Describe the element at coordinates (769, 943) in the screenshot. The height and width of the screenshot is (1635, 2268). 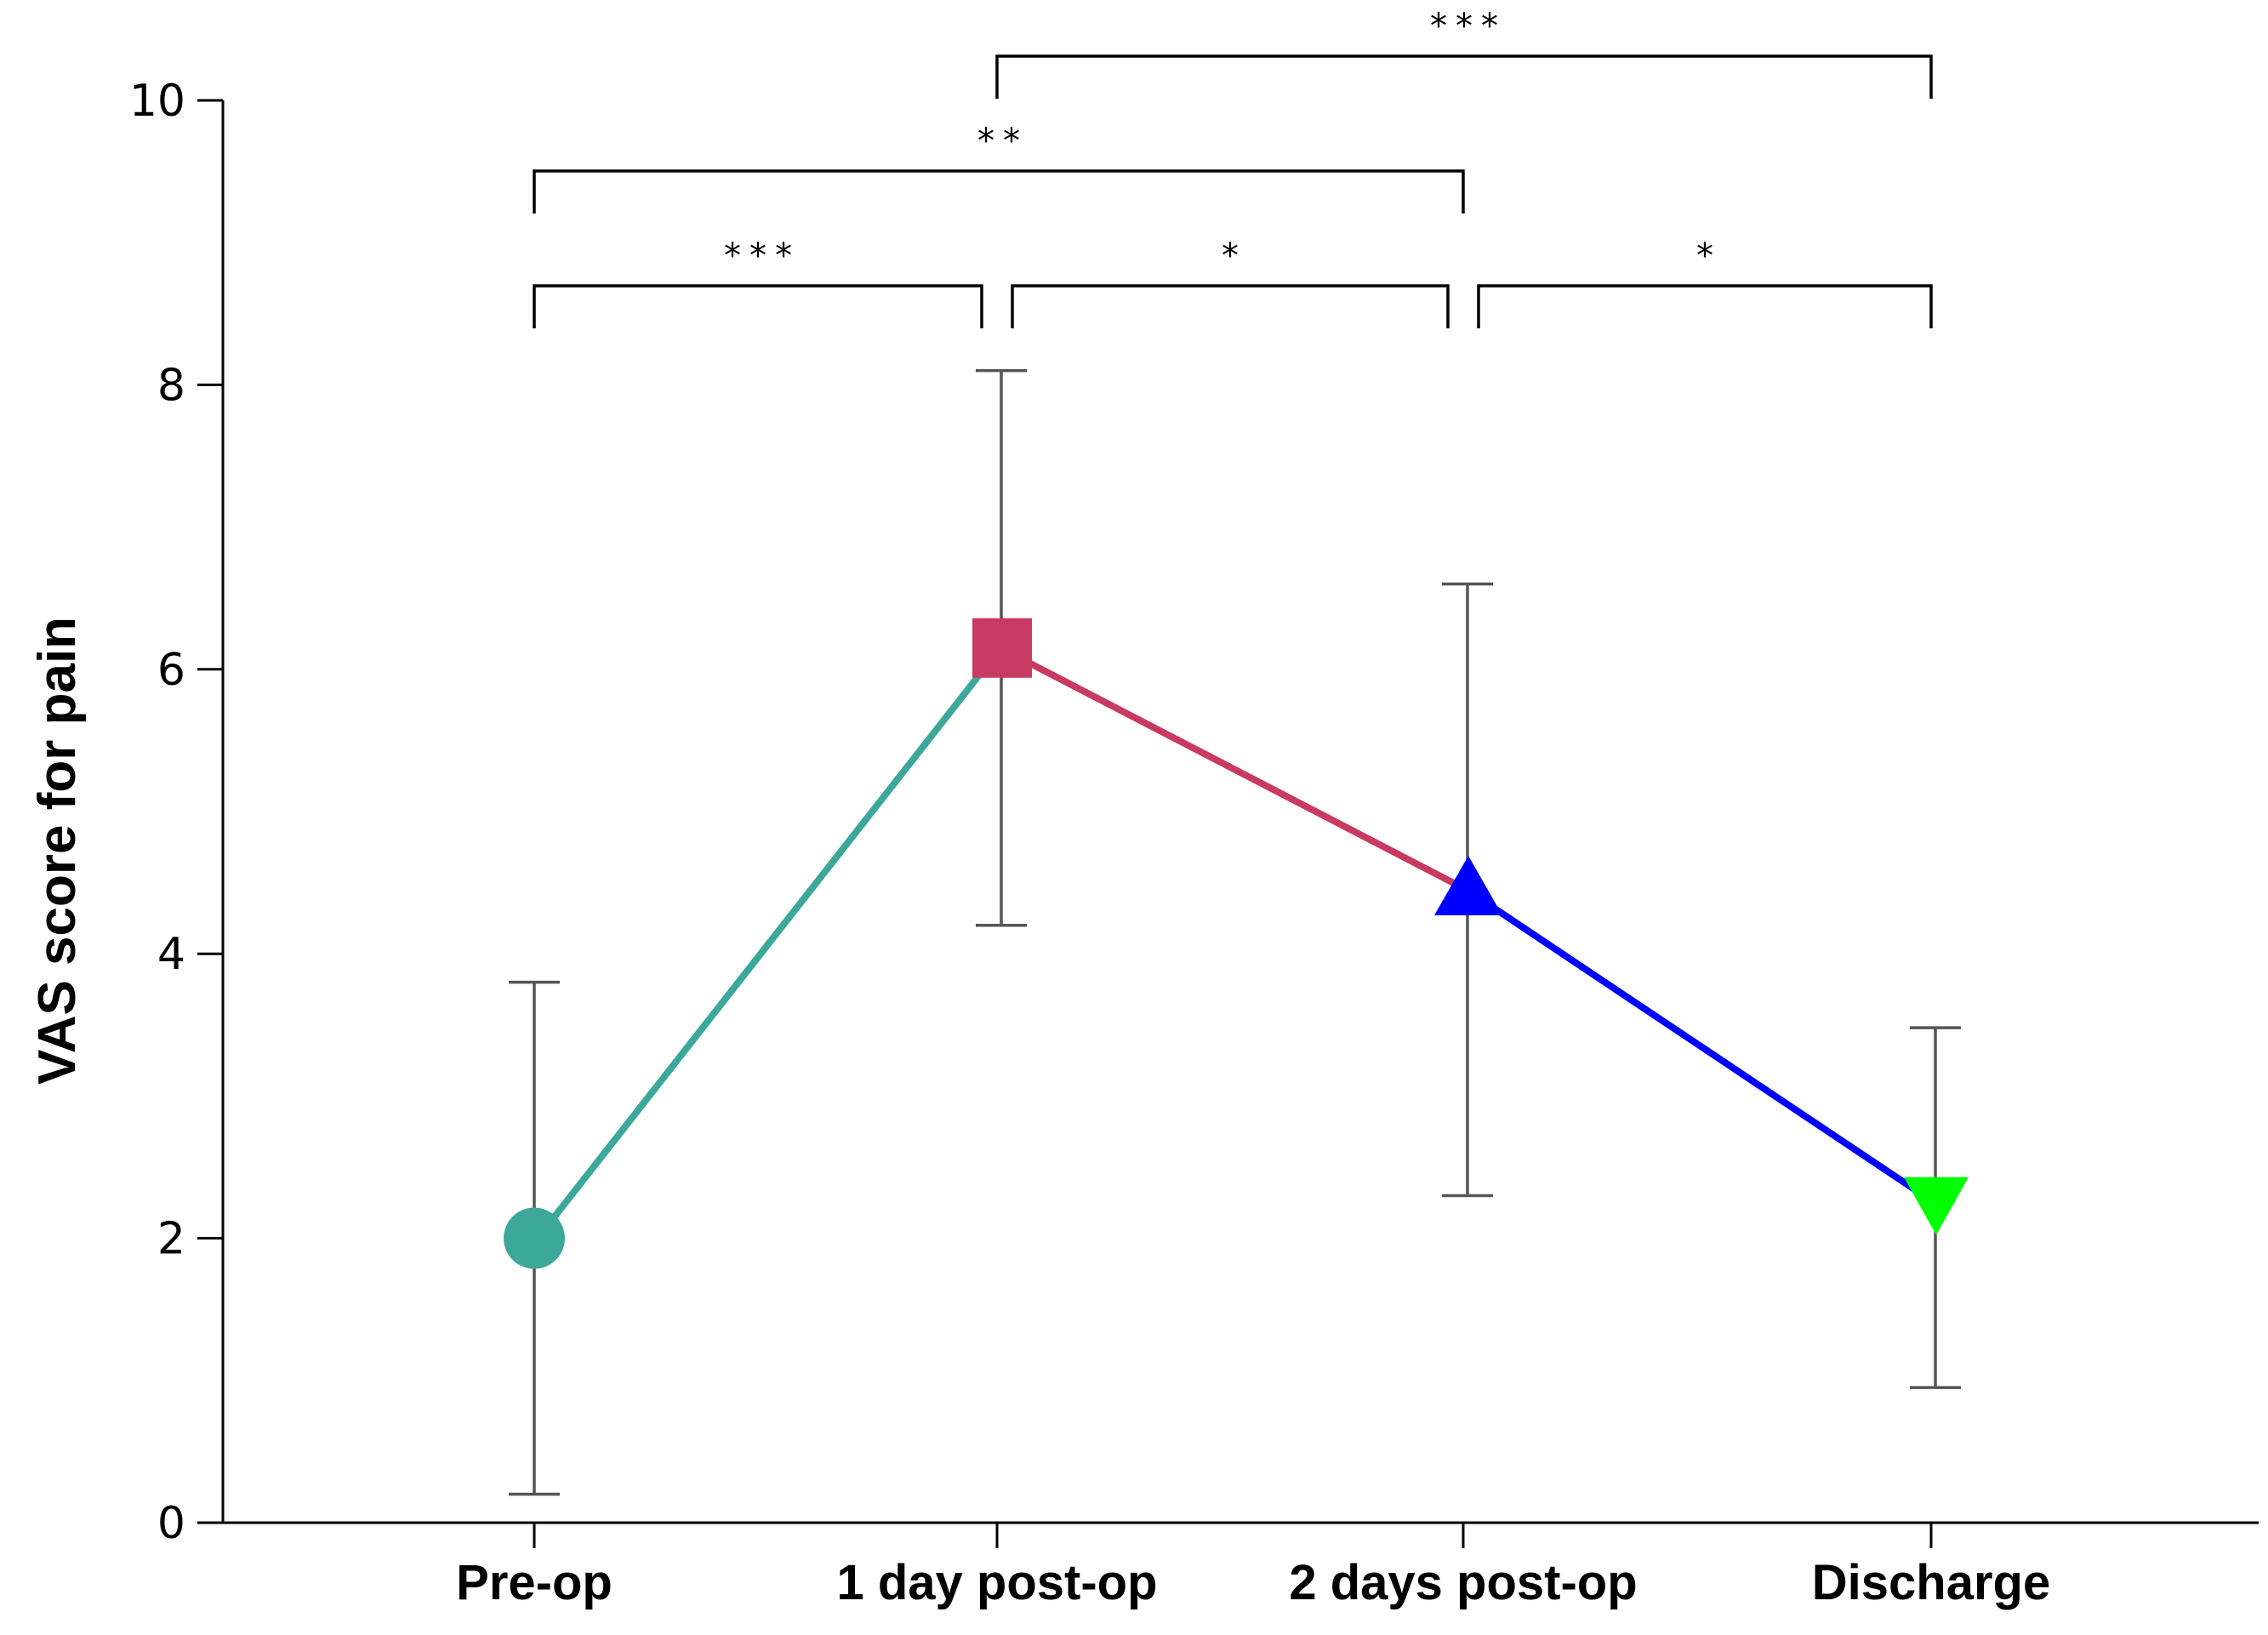
I see `series-line-pre-op-to-1-day-post-op` at that location.